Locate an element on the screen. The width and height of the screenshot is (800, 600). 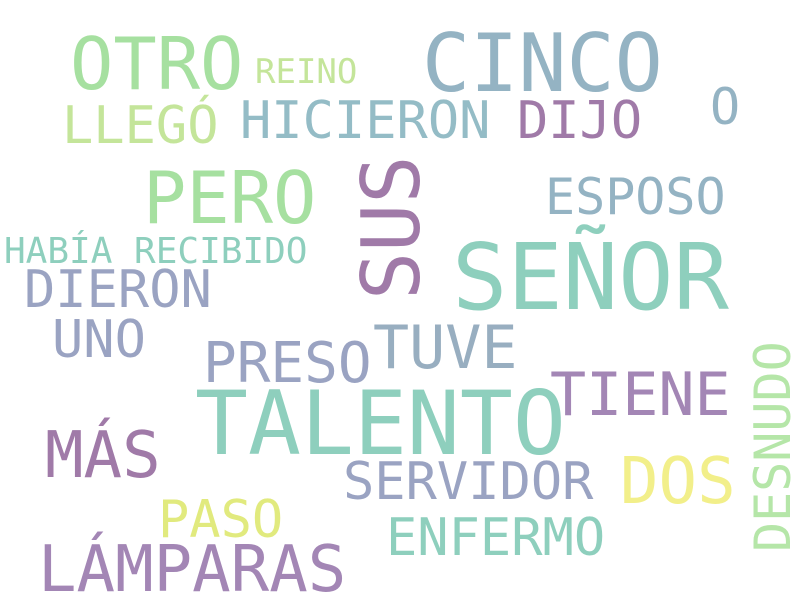
word-enfermo: ENFERMO is located at coordinates (496, 538).